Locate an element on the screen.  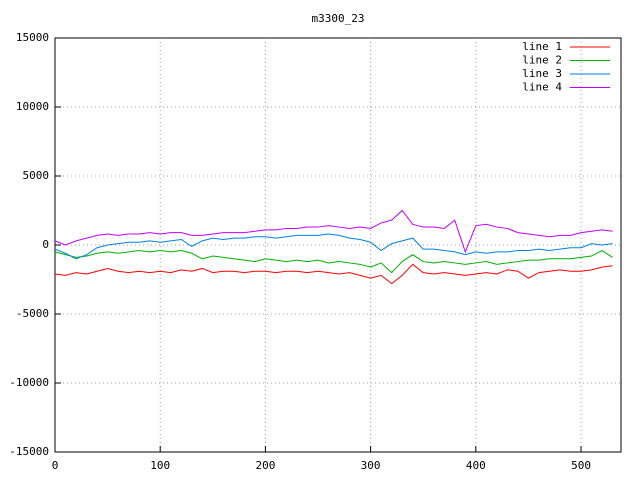
legend-label: line 3 is located at coordinates (542, 73).